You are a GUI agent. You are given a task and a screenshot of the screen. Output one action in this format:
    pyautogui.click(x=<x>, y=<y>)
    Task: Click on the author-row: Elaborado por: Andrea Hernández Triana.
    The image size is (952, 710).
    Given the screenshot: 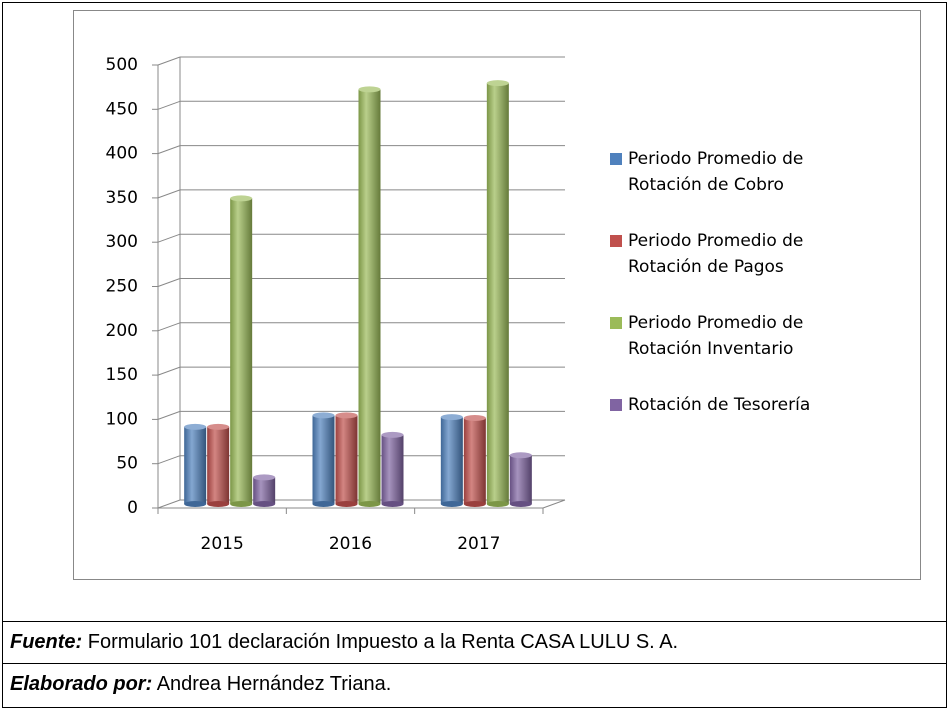 What is the action you would take?
    pyautogui.click(x=474, y=684)
    